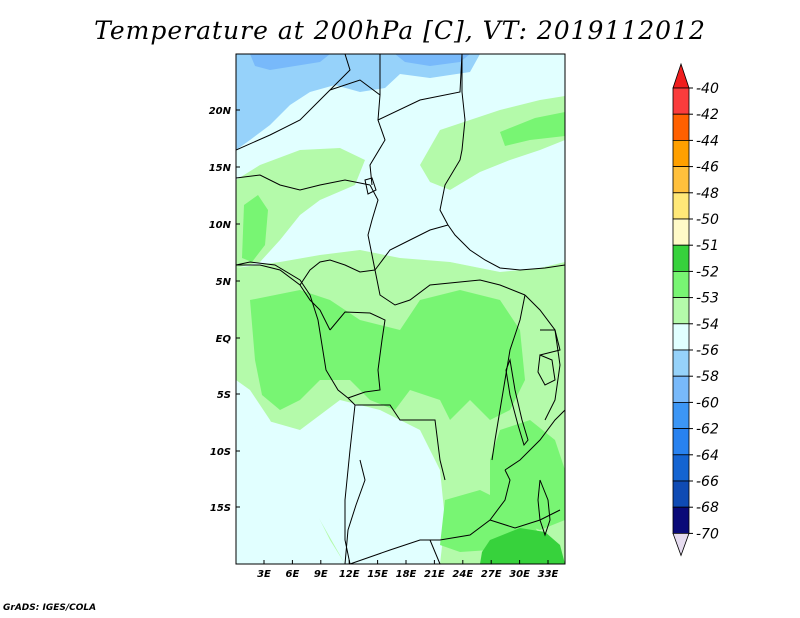  Describe the element at coordinates (522, 546) in the screenshot. I see `field-warmest-southeast` at that location.